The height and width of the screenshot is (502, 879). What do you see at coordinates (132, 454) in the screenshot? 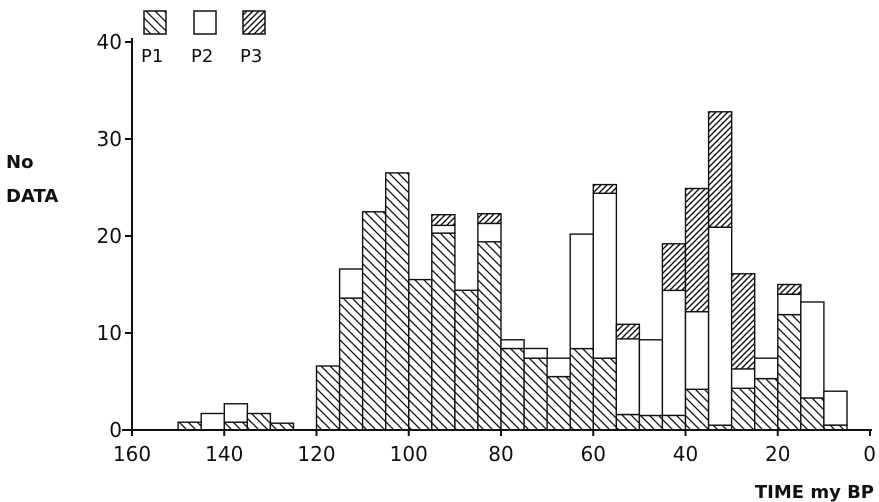
I see `x-tick-label: 160` at bounding box center [132, 454].